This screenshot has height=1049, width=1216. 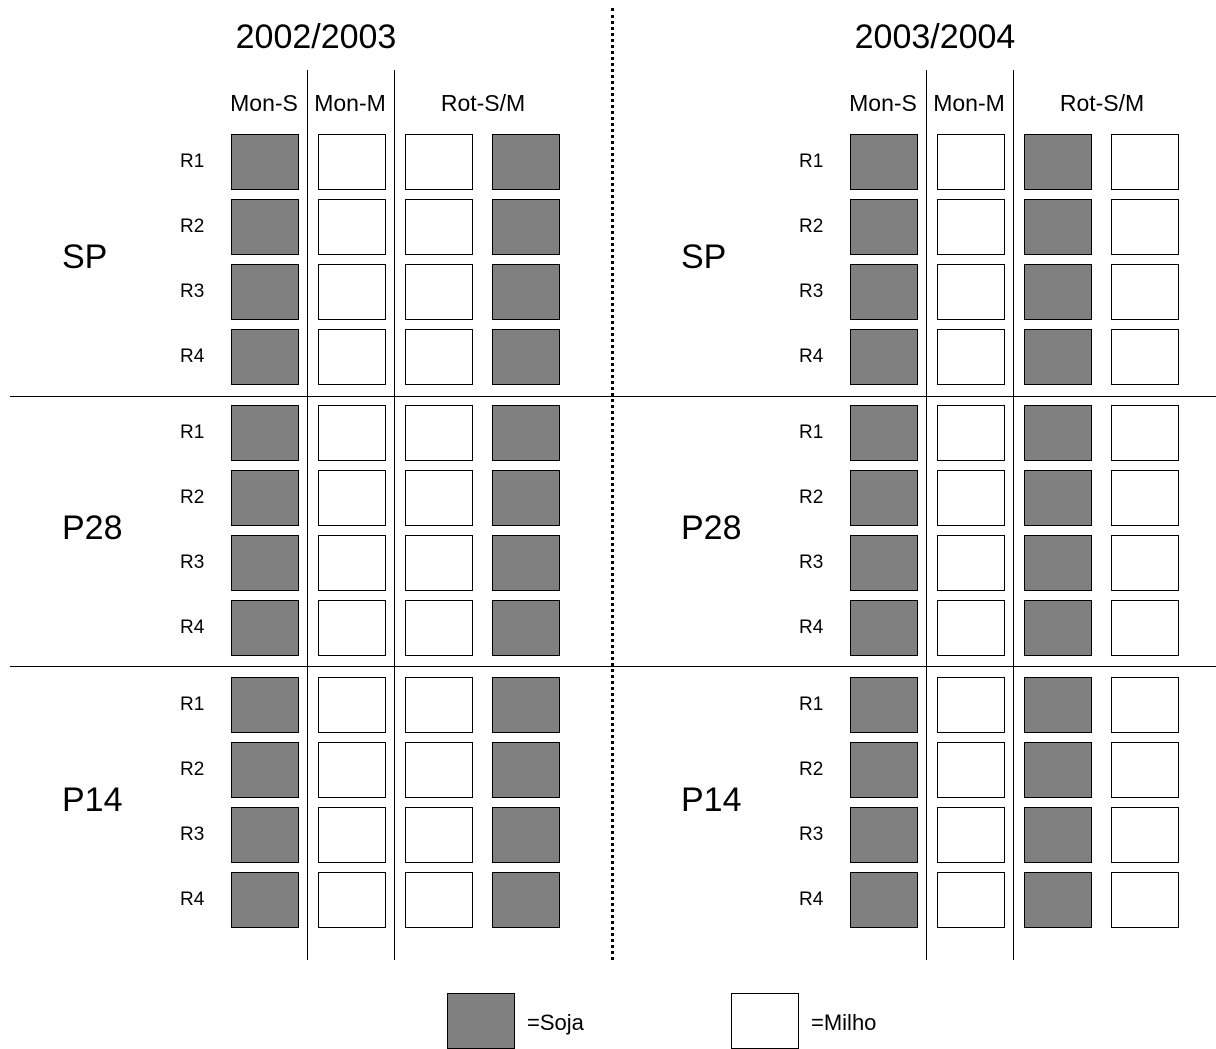 I want to click on panel-year-title: 2003/2004, so click(x=935, y=37).